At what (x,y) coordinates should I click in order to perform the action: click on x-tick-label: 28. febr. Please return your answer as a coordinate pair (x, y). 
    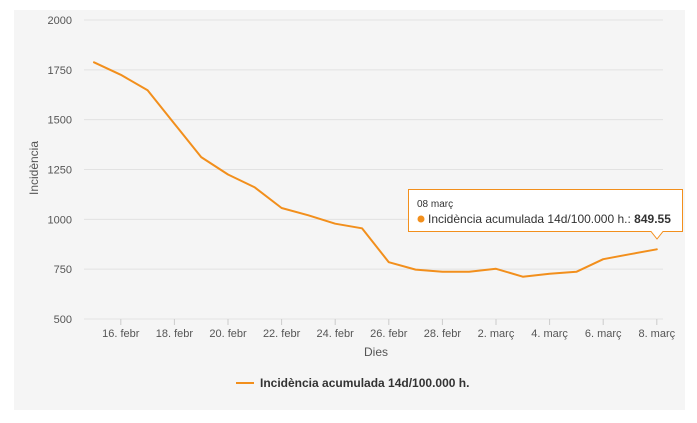
    Looking at the image, I should click on (443, 334).